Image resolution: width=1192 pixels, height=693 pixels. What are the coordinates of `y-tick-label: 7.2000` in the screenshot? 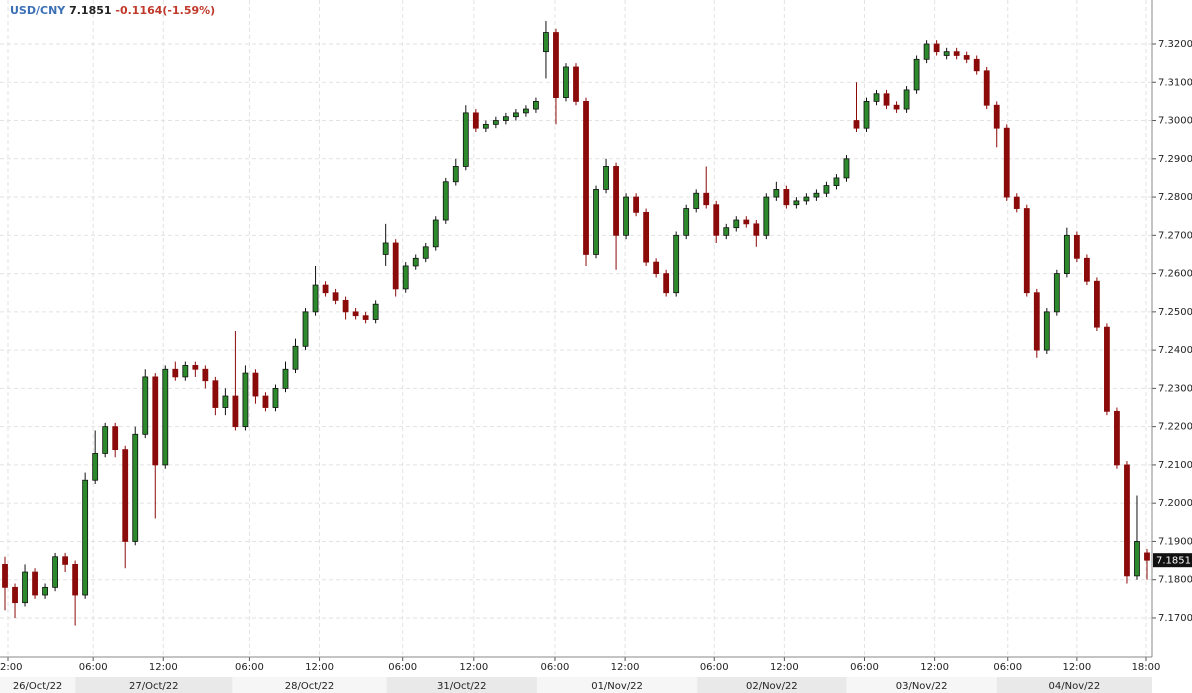 It's located at (1175, 503).